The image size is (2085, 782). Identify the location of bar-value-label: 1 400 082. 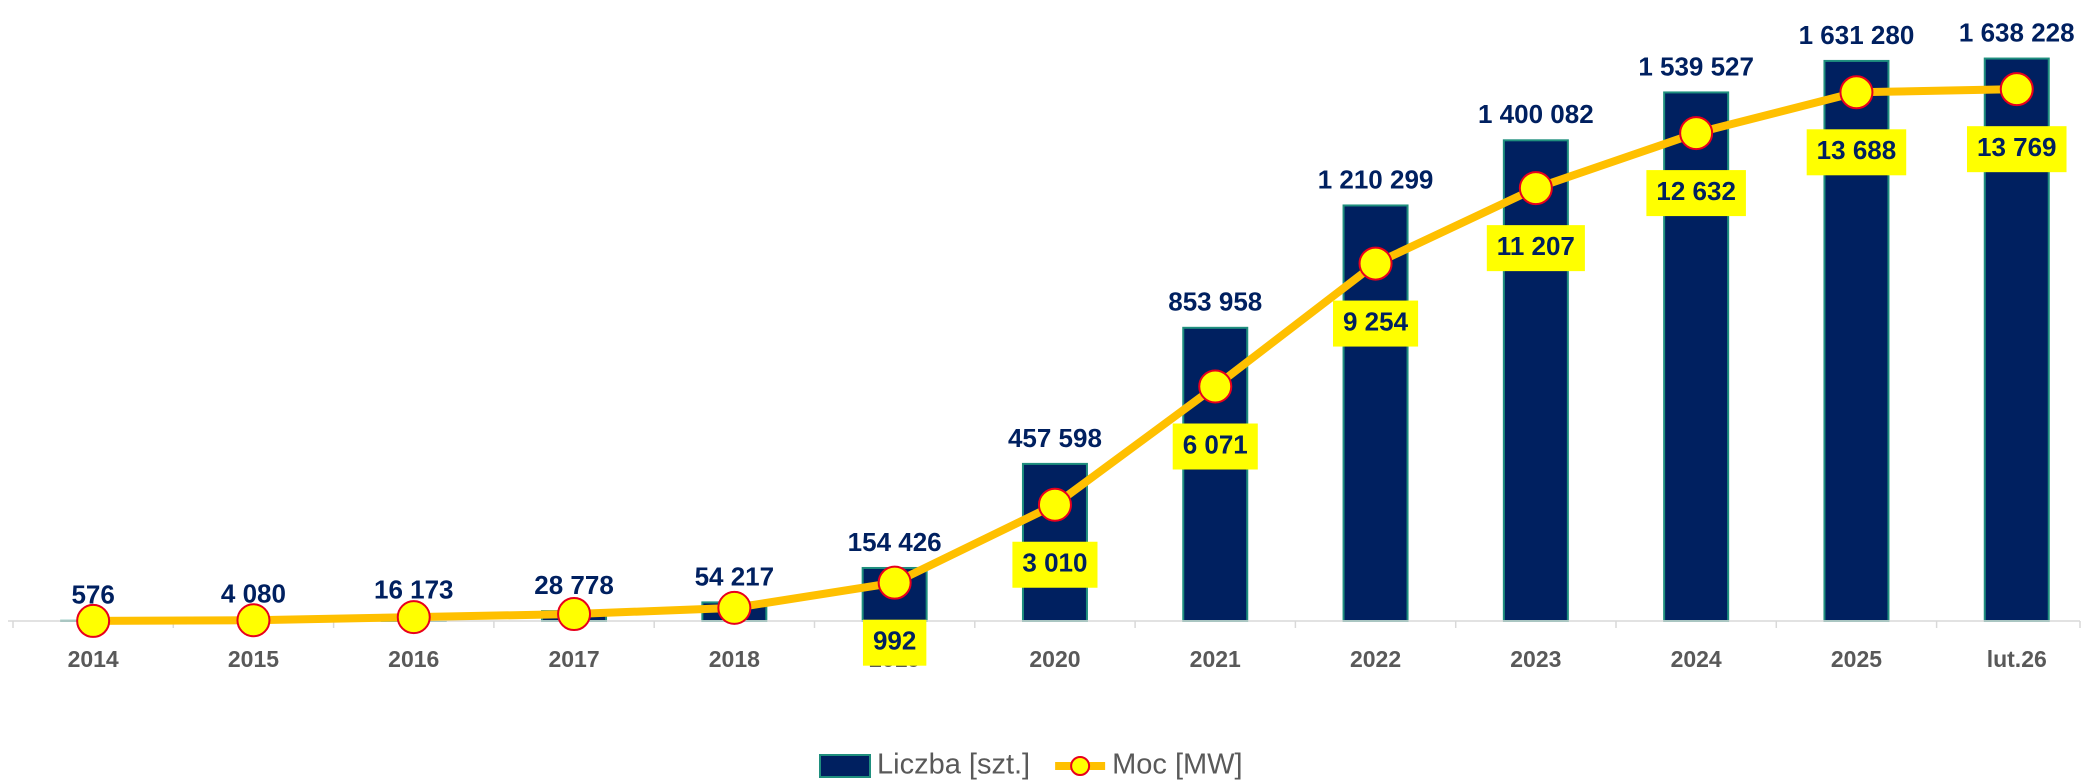
(1536, 114).